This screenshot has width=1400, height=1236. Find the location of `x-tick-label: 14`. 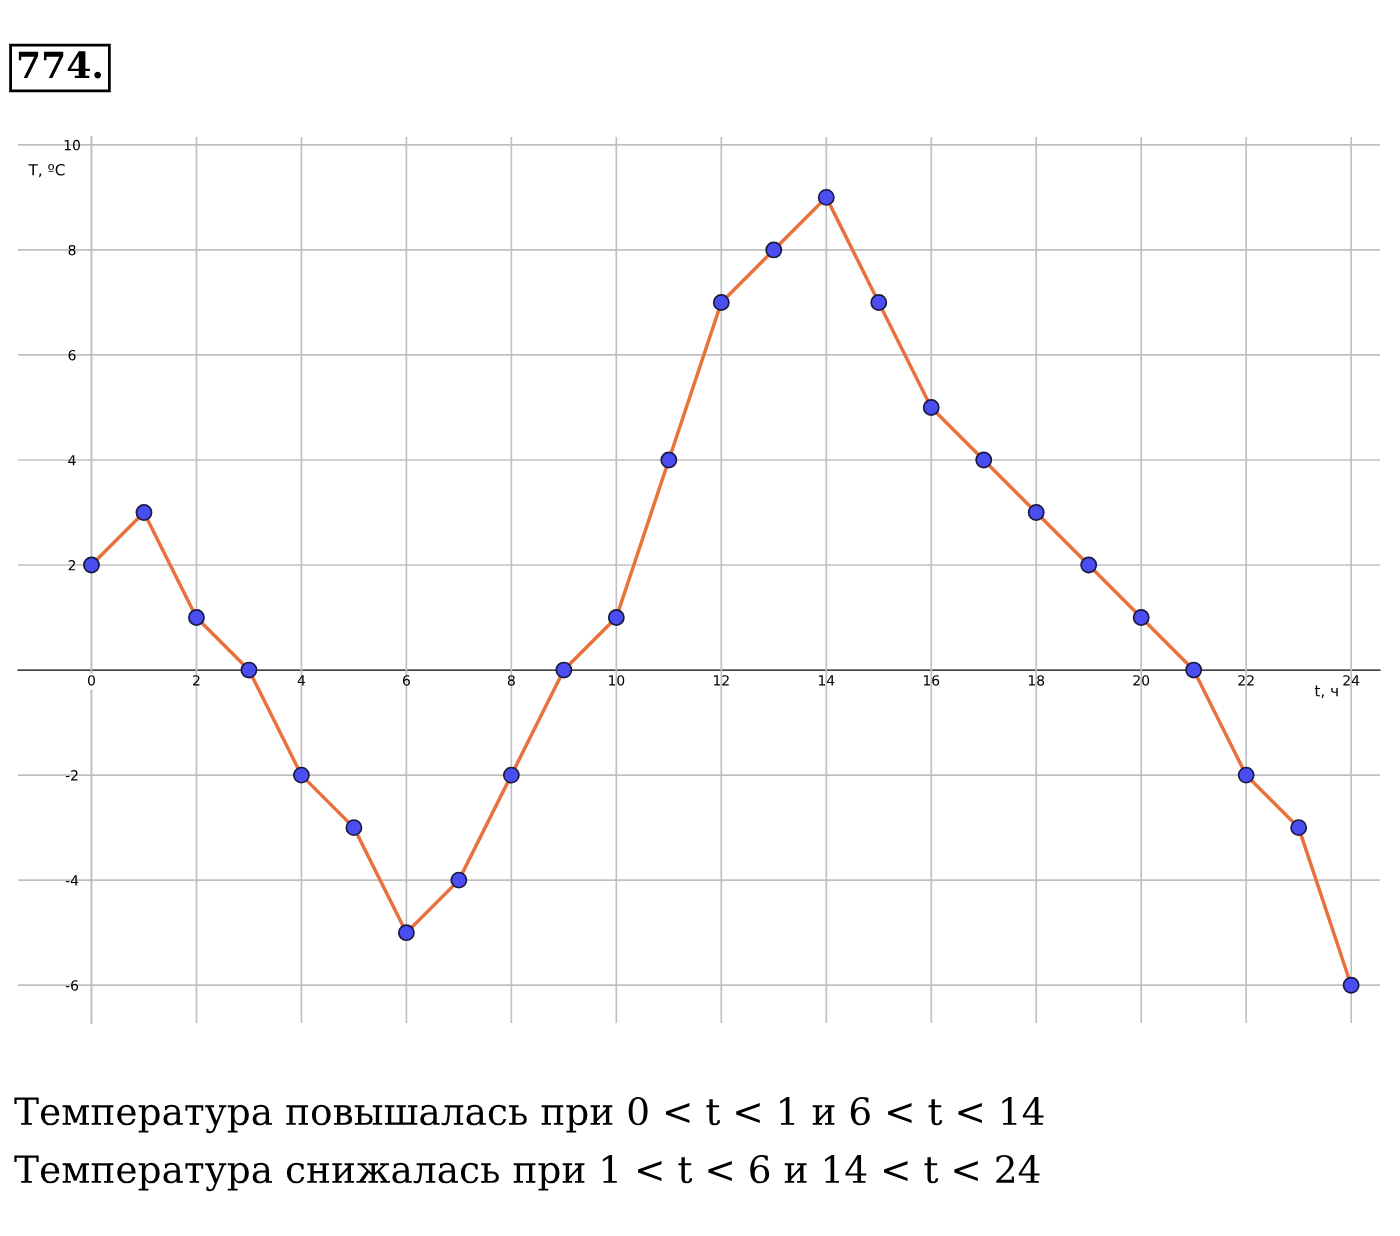

x-tick-label: 14 is located at coordinates (826, 680).